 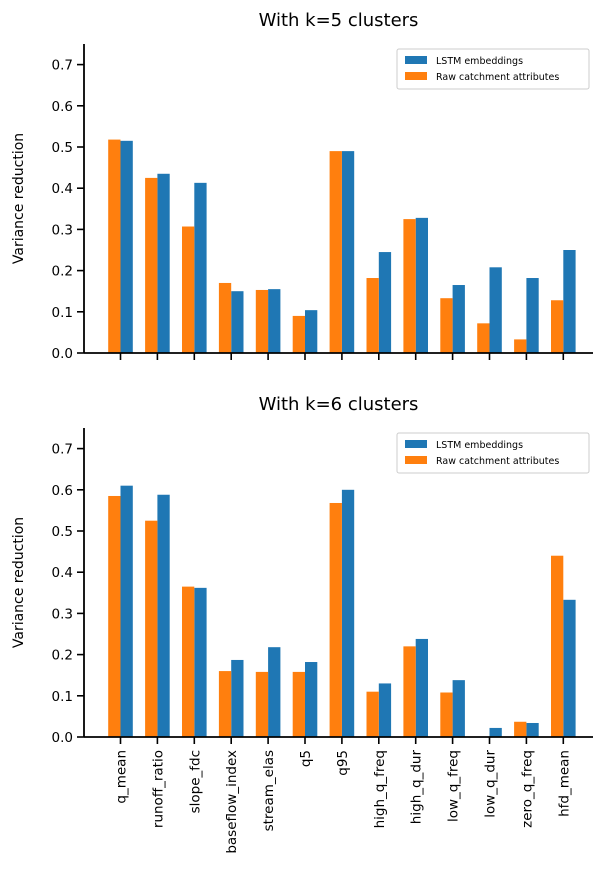 What do you see at coordinates (232, 802) in the screenshot?
I see `x-tick-label-baseflow_index: baseflow_index` at bounding box center [232, 802].